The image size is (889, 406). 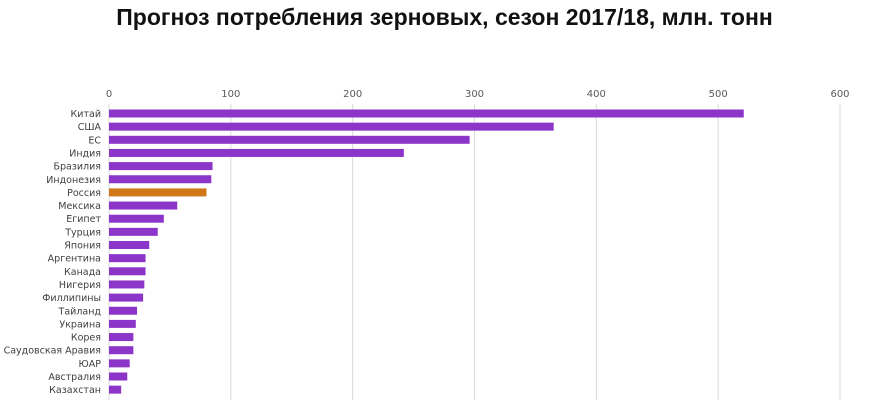 What do you see at coordinates (839, 94) in the screenshot?
I see `x-tick-label: 600` at bounding box center [839, 94].